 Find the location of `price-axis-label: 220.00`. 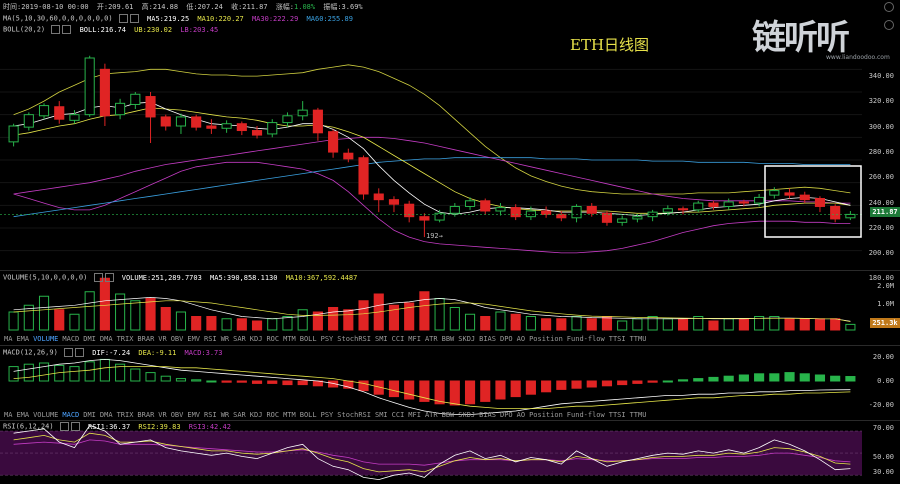

price-axis-label: 220.00 is located at coordinates (881, 227).